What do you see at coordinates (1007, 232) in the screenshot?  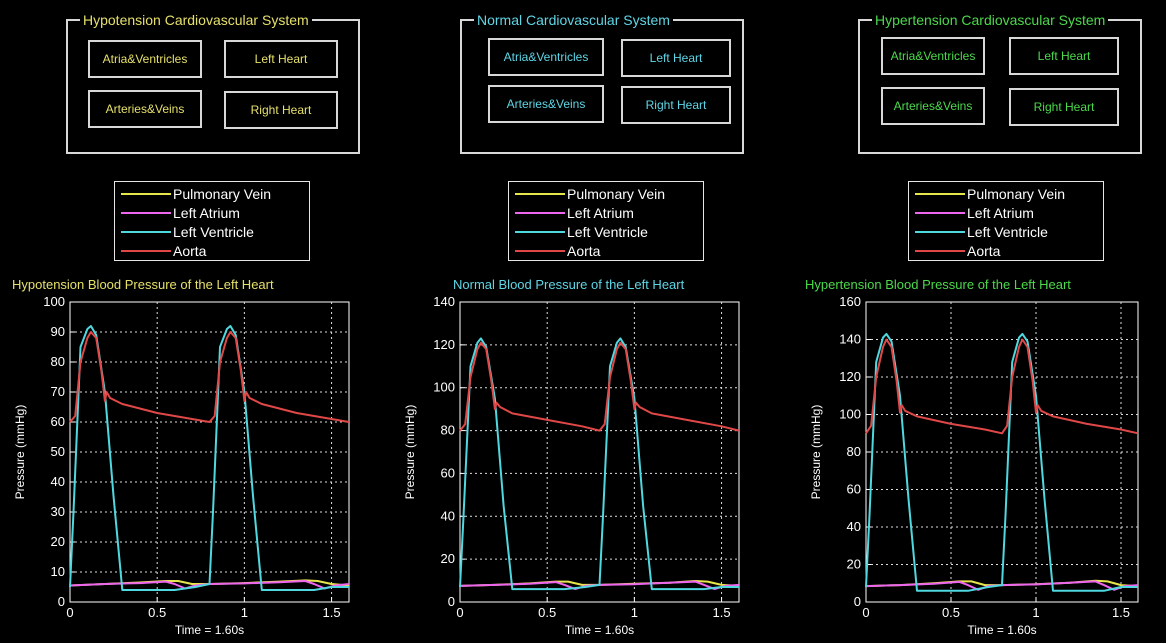 I see `legend-label: Left Ventricle` at bounding box center [1007, 232].